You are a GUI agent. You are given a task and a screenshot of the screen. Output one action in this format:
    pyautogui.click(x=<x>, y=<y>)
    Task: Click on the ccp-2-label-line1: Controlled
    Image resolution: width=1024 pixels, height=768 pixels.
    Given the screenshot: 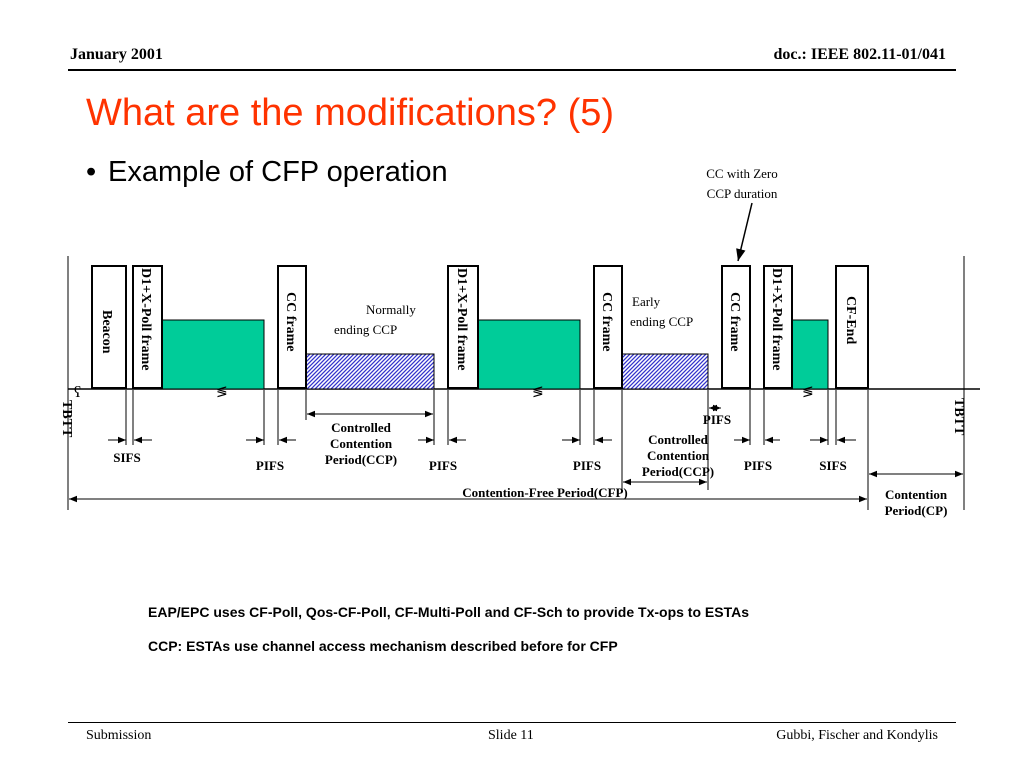 What is the action you would take?
    pyautogui.click(x=678, y=439)
    